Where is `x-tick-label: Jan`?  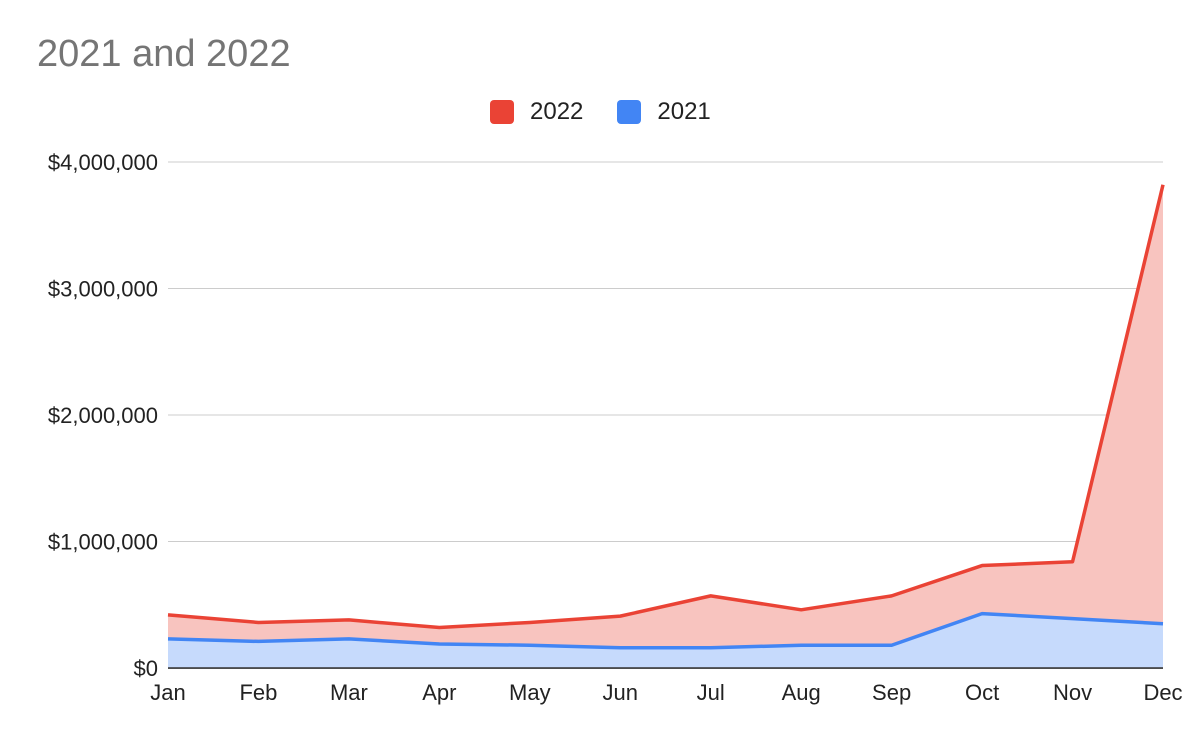
x-tick-label: Jan is located at coordinates (167, 692).